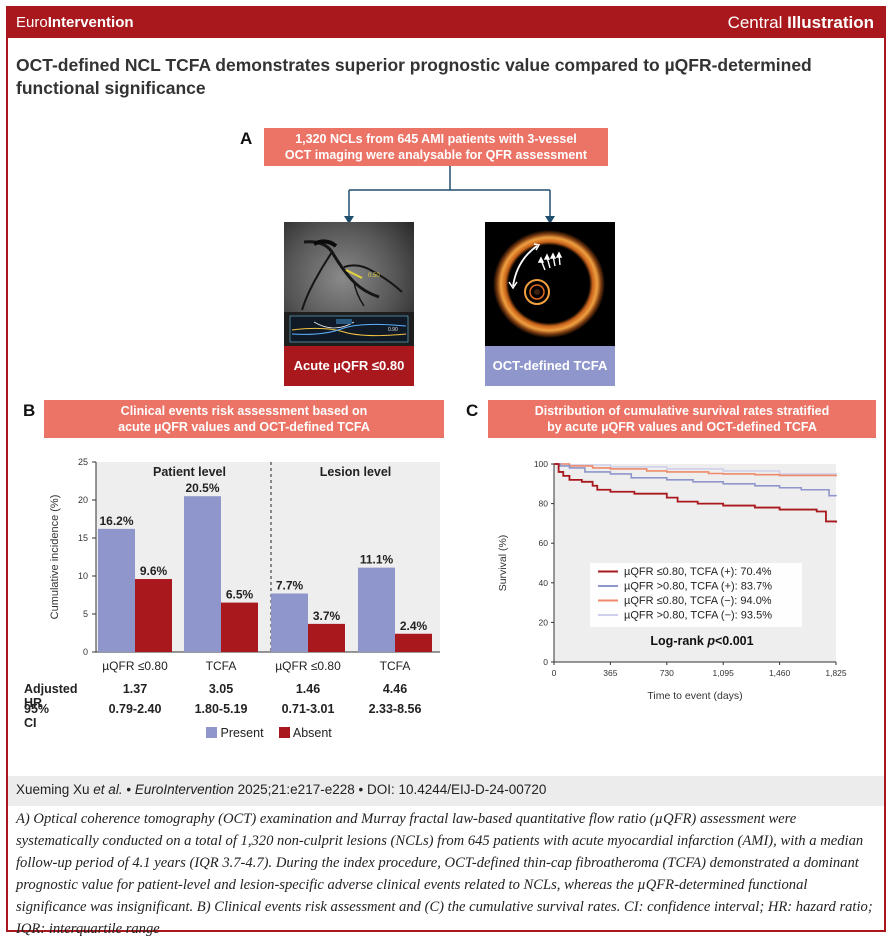  What do you see at coordinates (395, 709) in the screenshot?
I see `ci-value: 2.33-8.56` at bounding box center [395, 709].